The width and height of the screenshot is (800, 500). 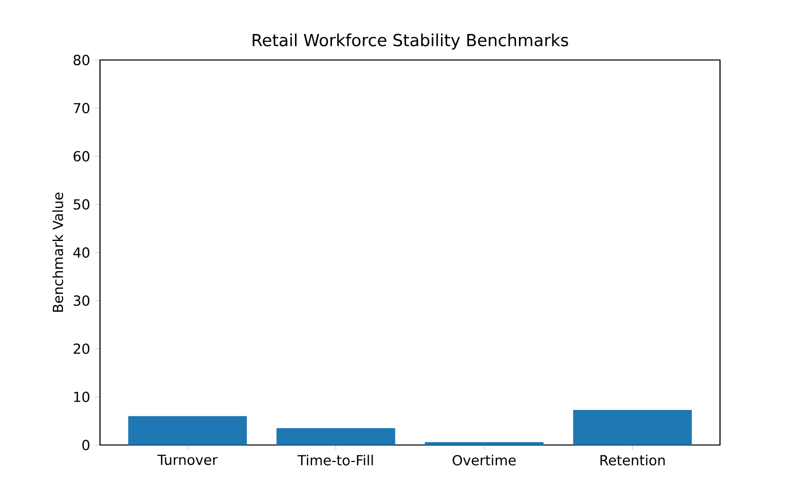 What do you see at coordinates (335, 460) in the screenshot?
I see `x-tick-label: Time-to-Fill` at bounding box center [335, 460].